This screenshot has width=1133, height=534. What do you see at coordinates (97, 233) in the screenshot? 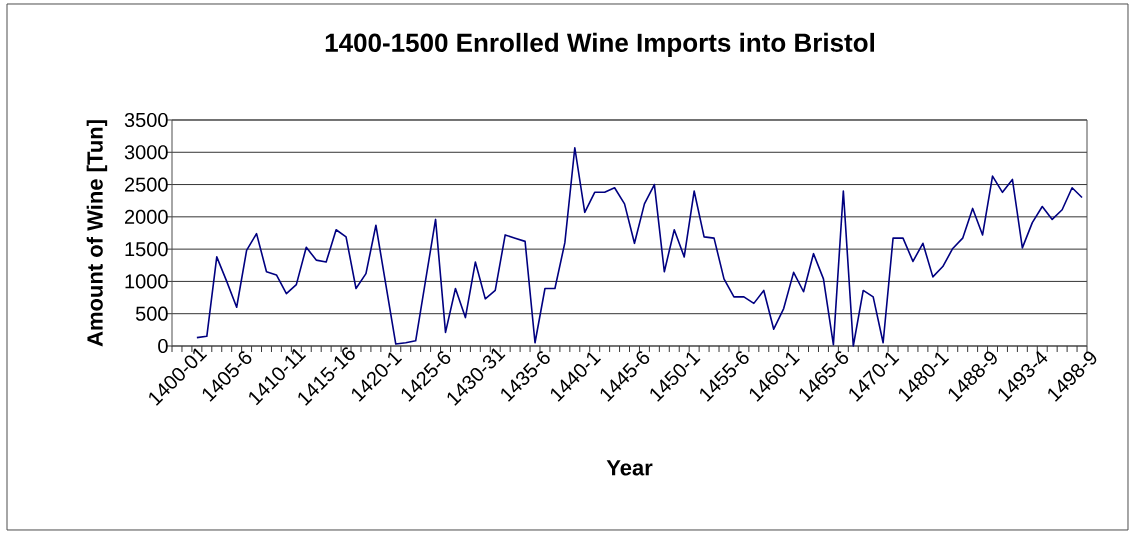
I see `y-axis-title: Amount of Wine [Tun]` at bounding box center [97, 233].